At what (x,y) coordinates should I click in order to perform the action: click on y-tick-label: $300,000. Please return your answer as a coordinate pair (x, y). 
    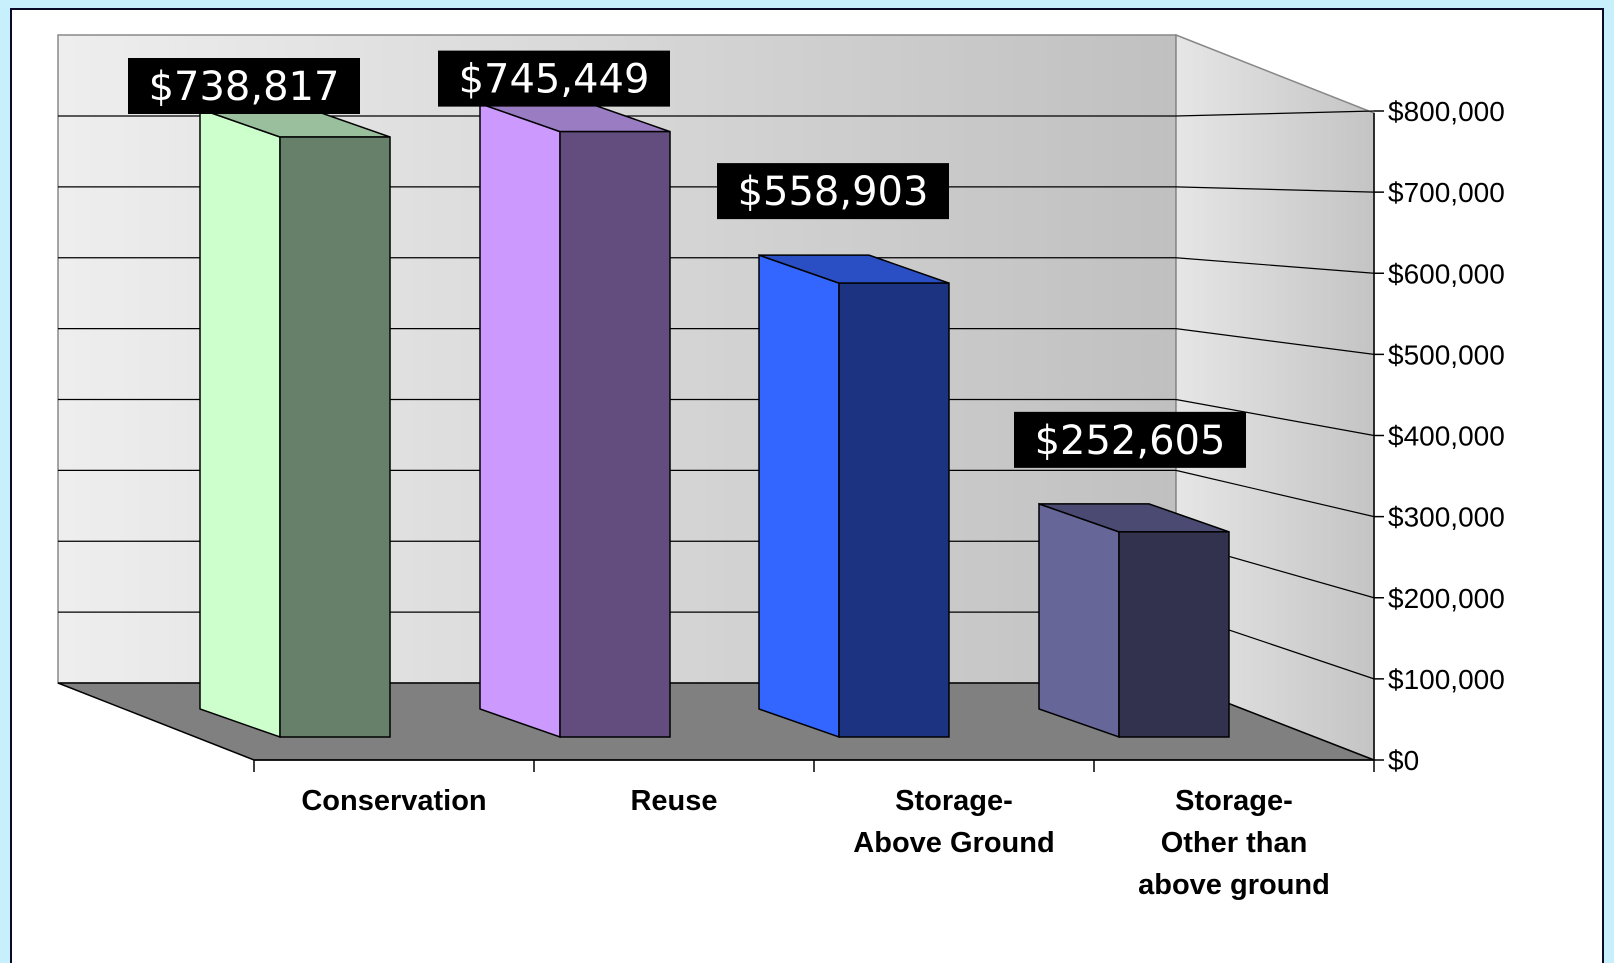
    Looking at the image, I should click on (1446, 517).